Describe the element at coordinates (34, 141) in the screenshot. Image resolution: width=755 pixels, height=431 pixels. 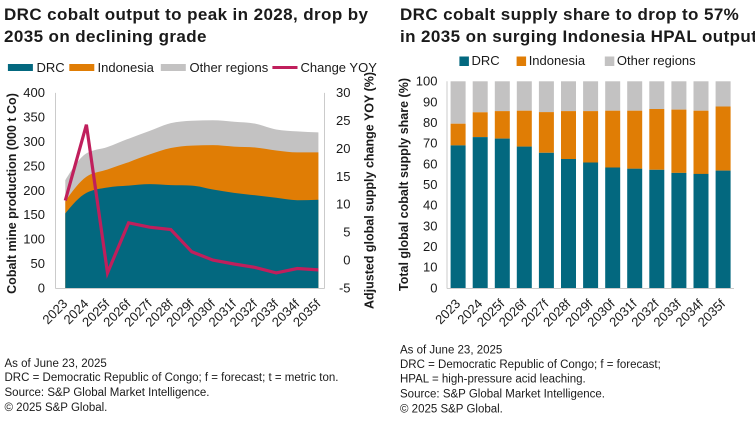
I see `svg-text: 300` at that location.